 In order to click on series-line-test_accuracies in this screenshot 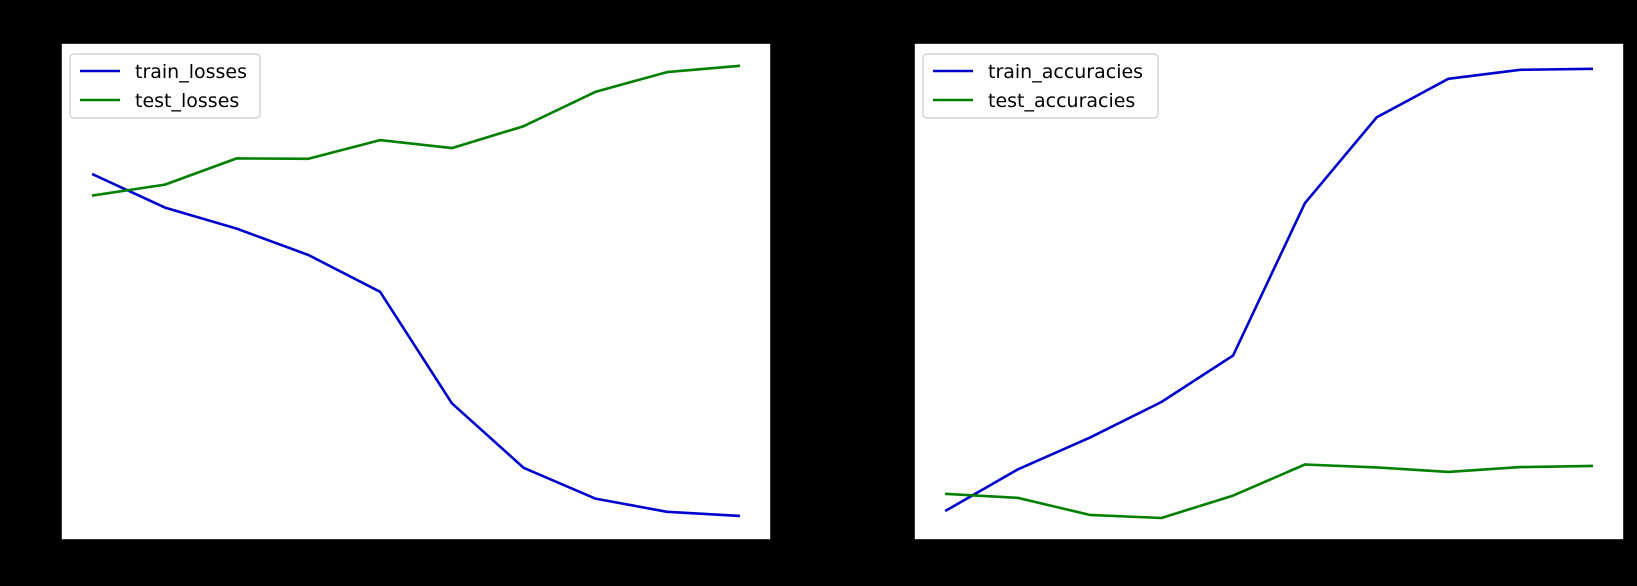, I will do `click(1269, 491)`.